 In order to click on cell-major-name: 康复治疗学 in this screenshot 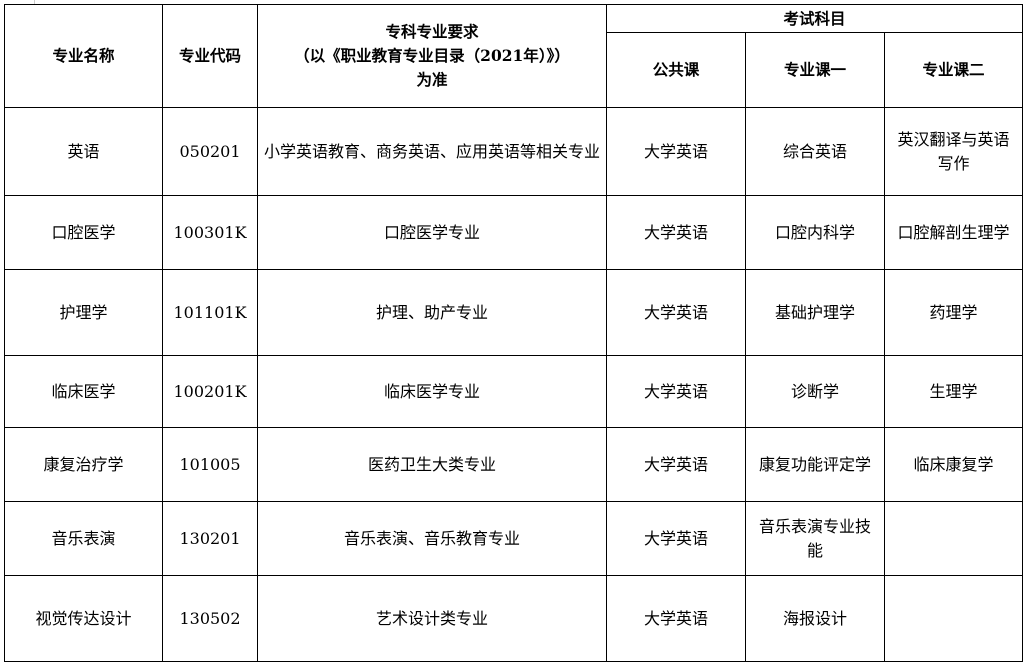, I will do `click(83, 464)`.